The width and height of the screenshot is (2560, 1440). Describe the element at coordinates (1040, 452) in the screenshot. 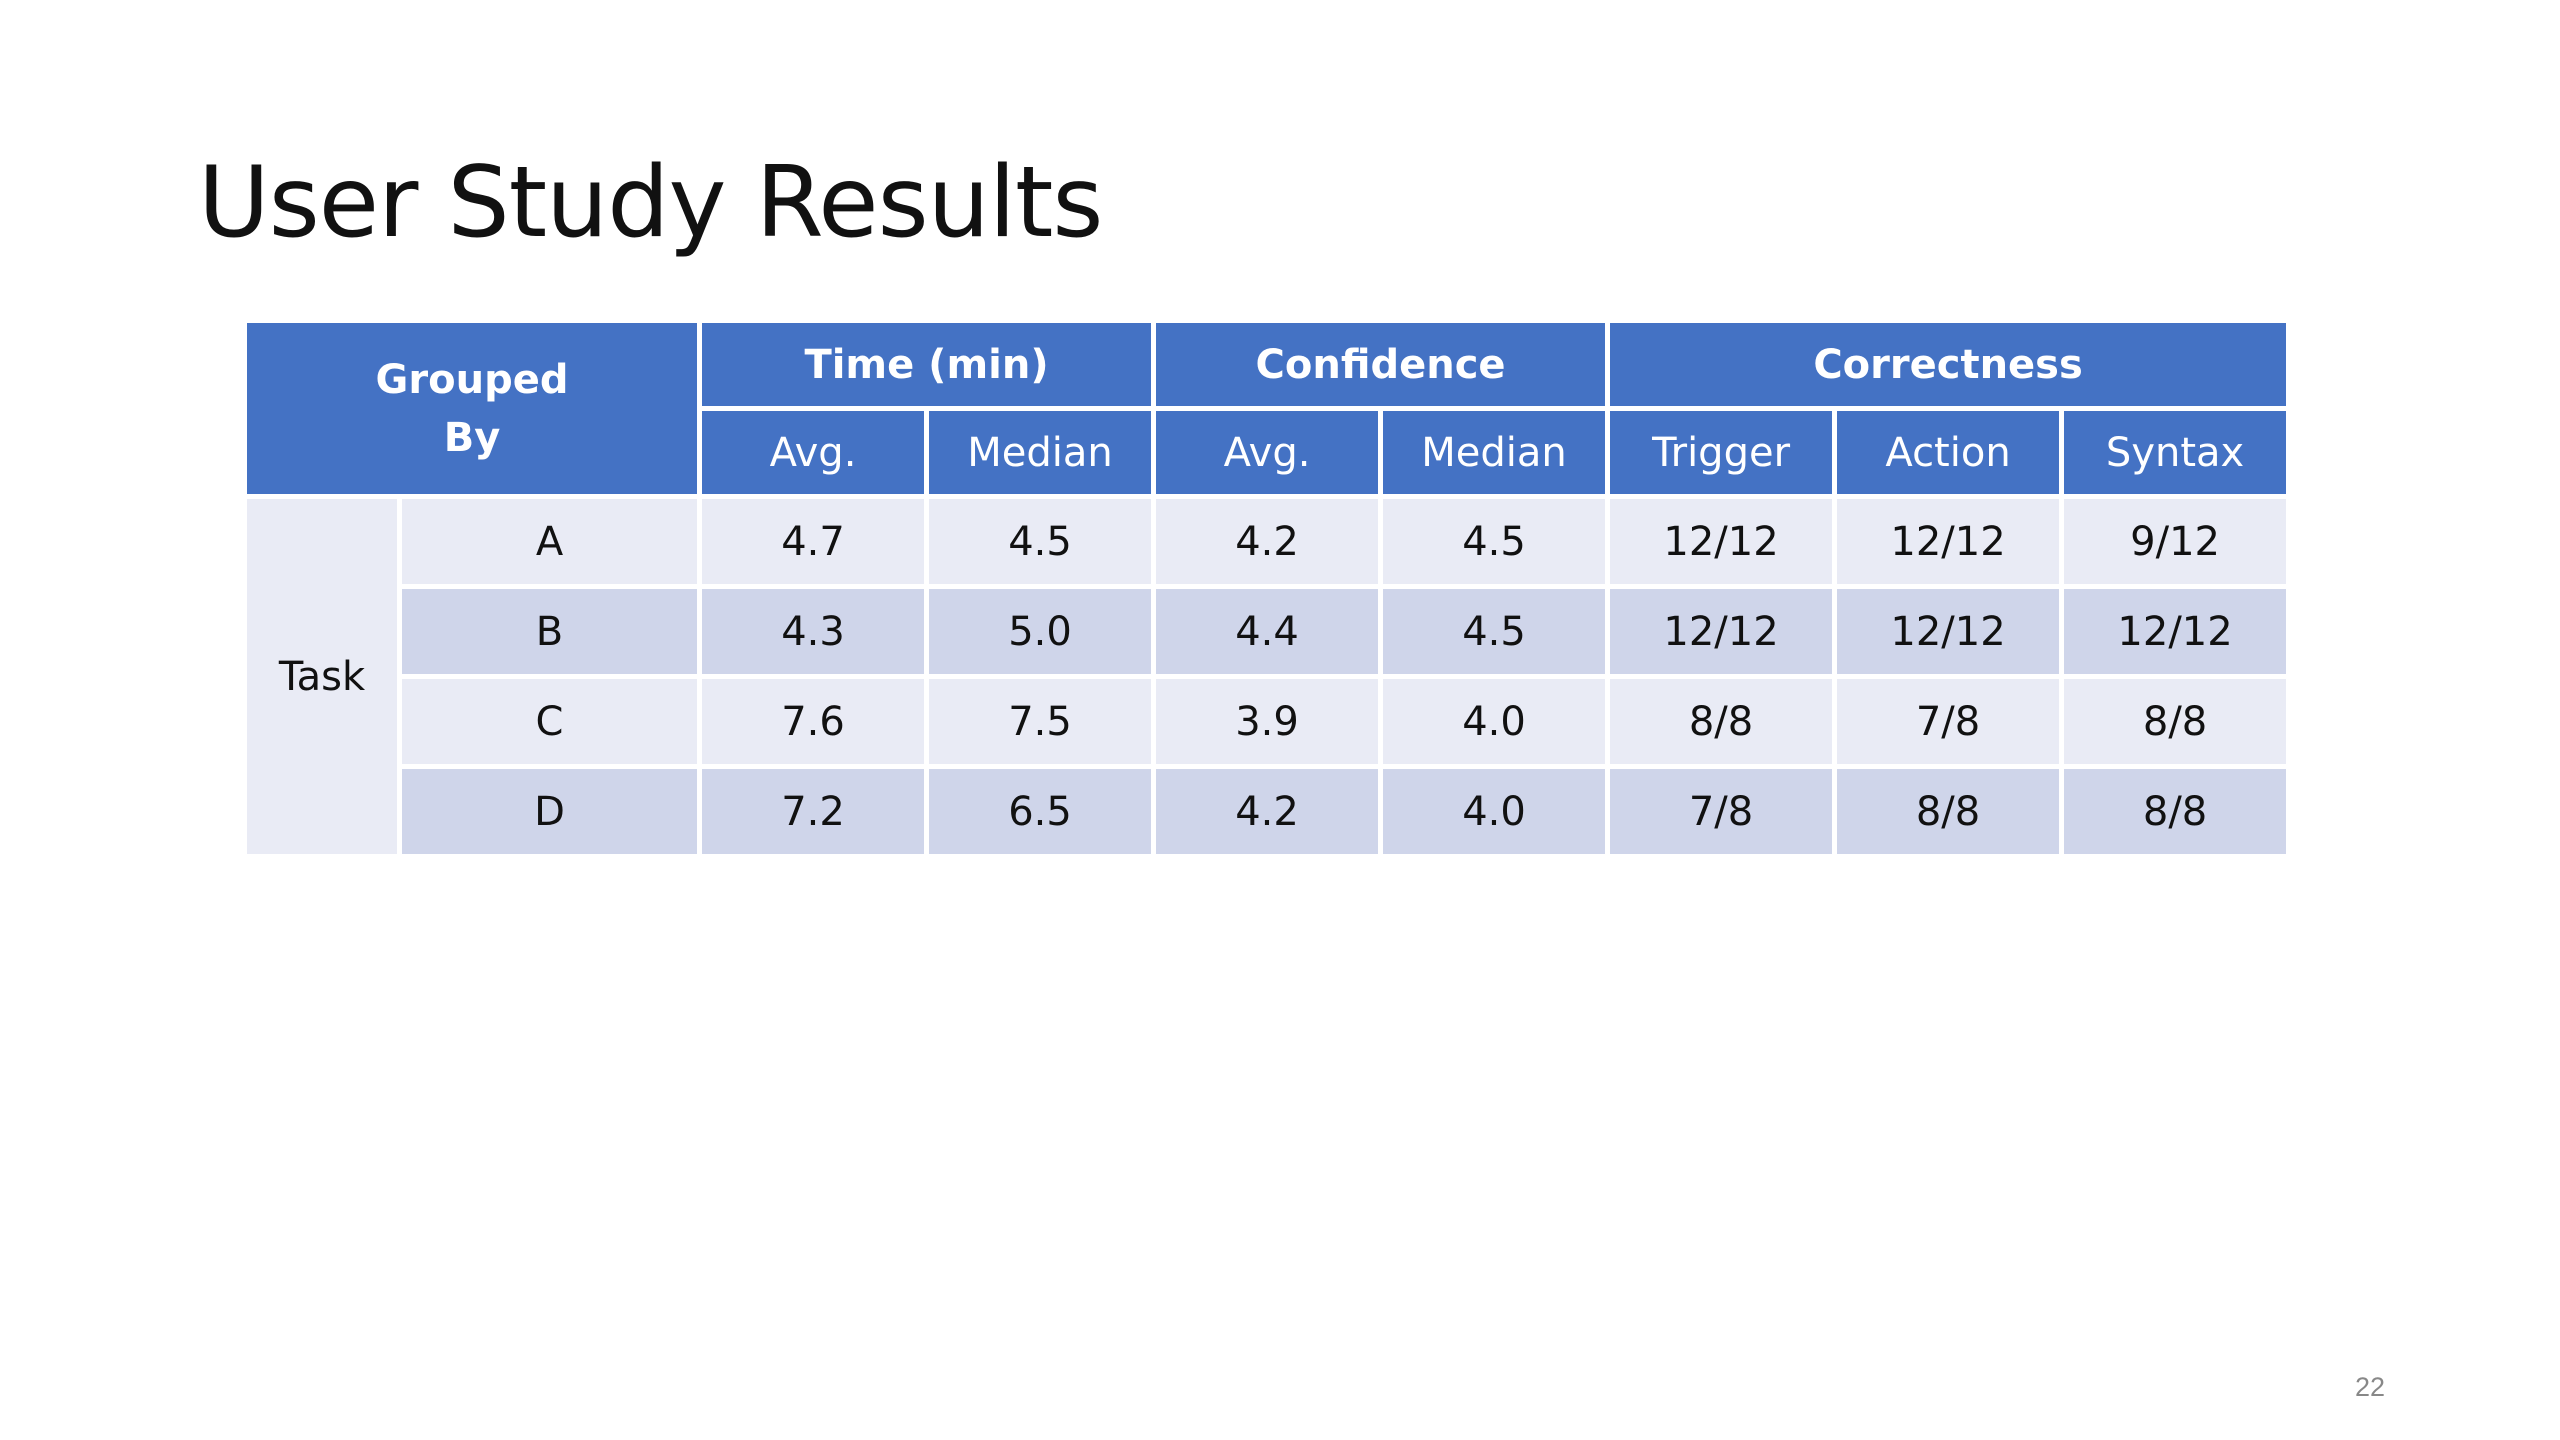

I see `time-median-header: Median` at that location.